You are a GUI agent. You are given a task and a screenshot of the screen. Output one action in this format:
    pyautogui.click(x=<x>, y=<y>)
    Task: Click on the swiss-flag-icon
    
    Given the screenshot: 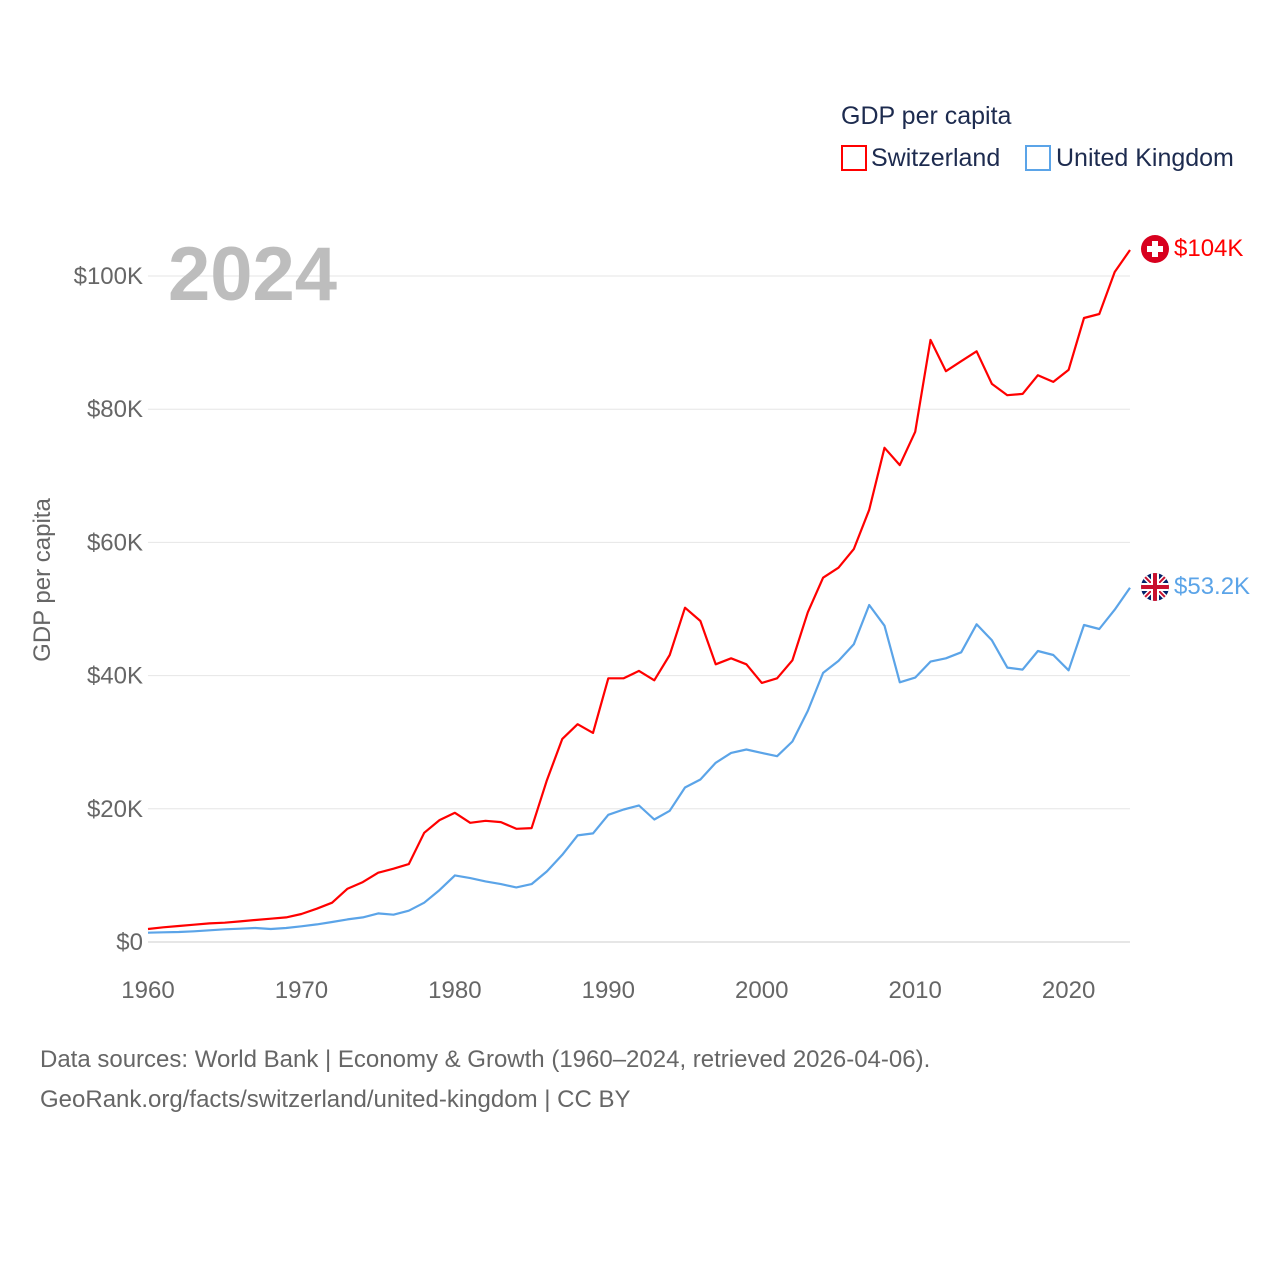 What is the action you would take?
    pyautogui.click(x=1155, y=249)
    